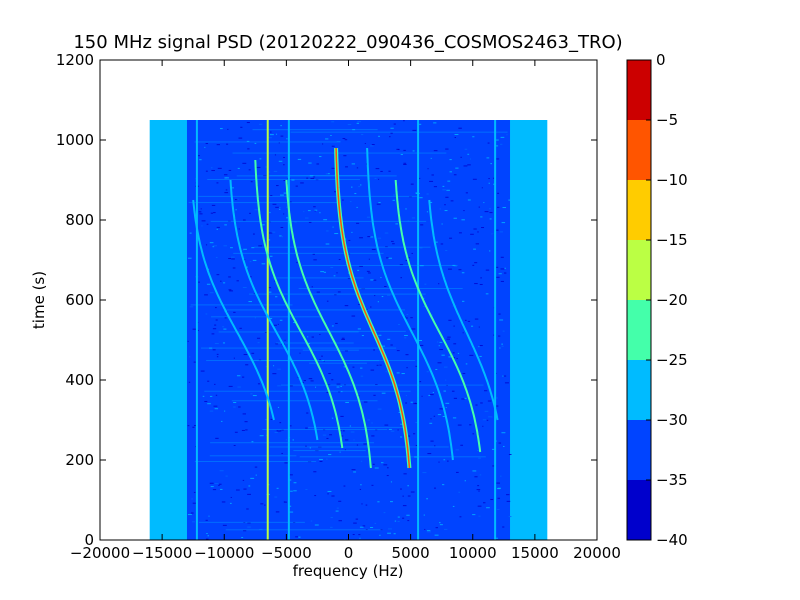 The image size is (800, 600). What do you see at coordinates (661, 60) in the screenshot?
I see `colorbar-tick-label: 0` at bounding box center [661, 60].